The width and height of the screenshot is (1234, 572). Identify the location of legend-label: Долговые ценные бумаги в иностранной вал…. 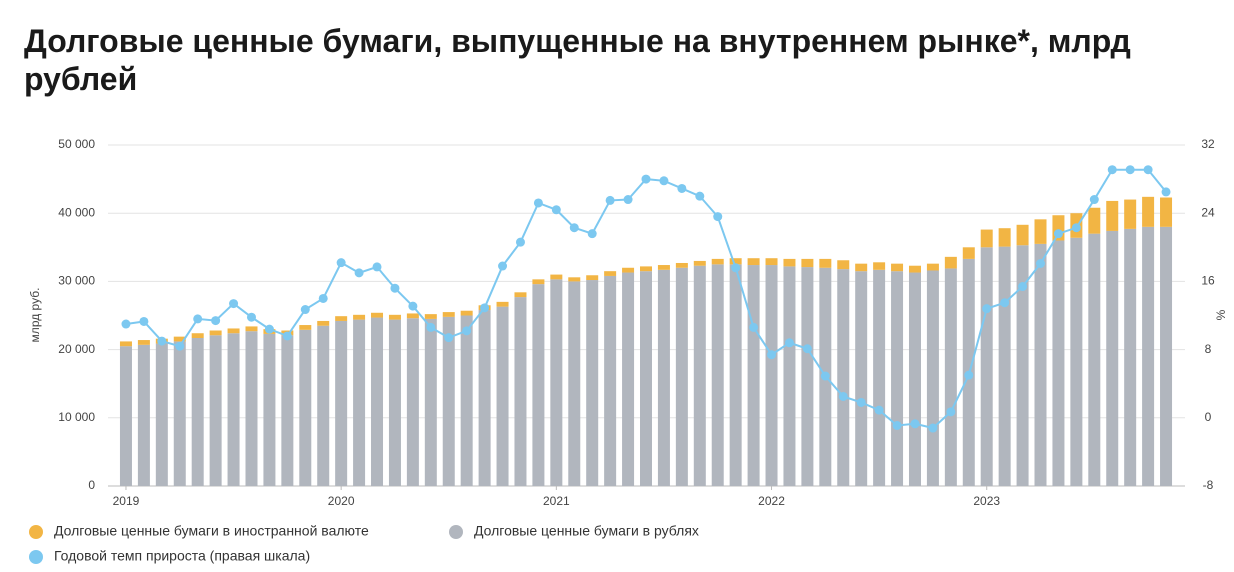
(211, 531).